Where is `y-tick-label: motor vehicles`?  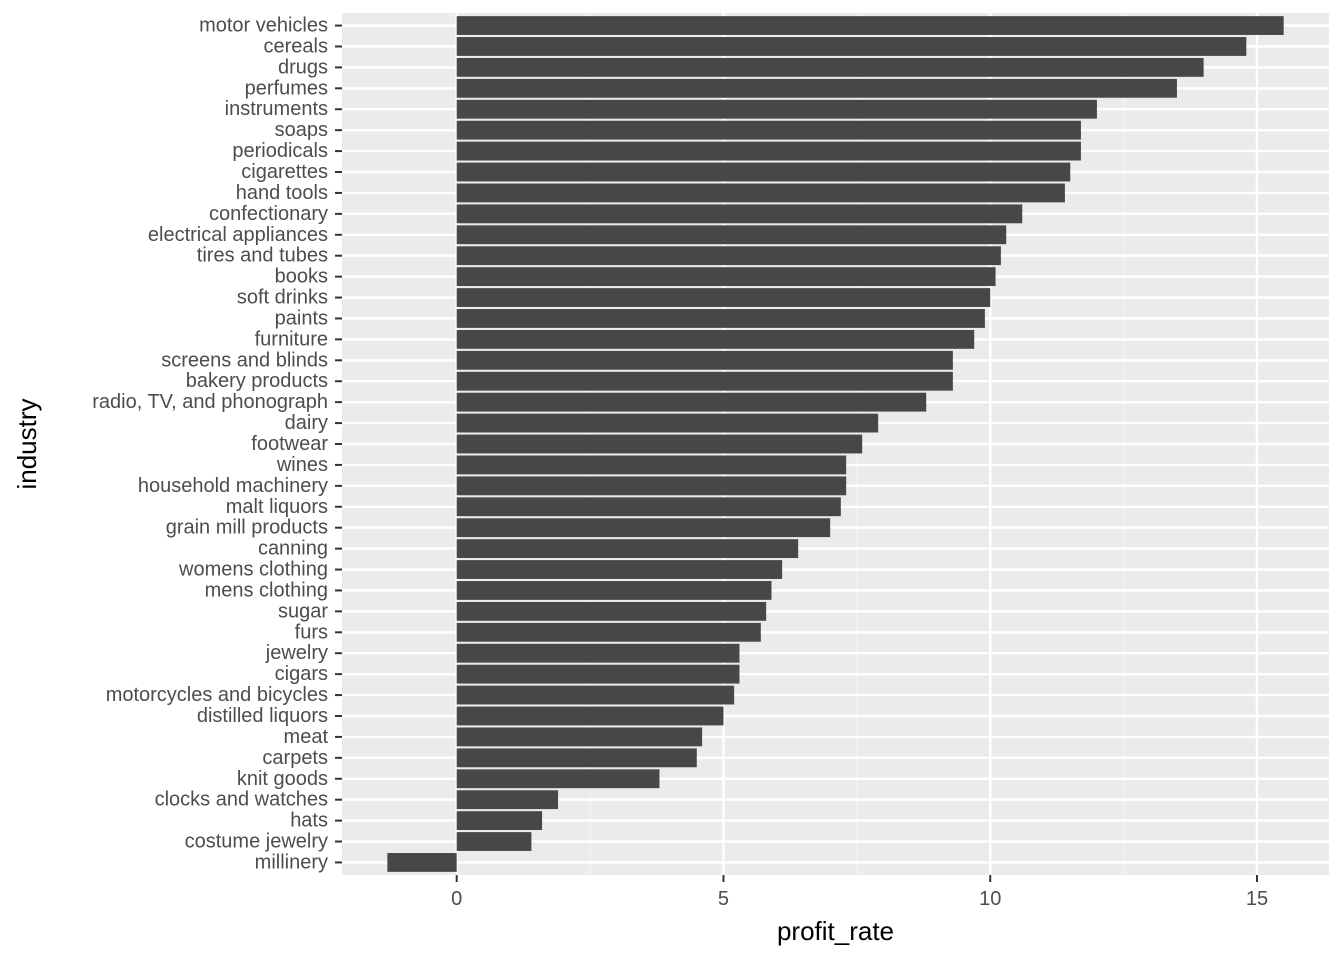 y-tick-label: motor vehicles is located at coordinates (263, 26).